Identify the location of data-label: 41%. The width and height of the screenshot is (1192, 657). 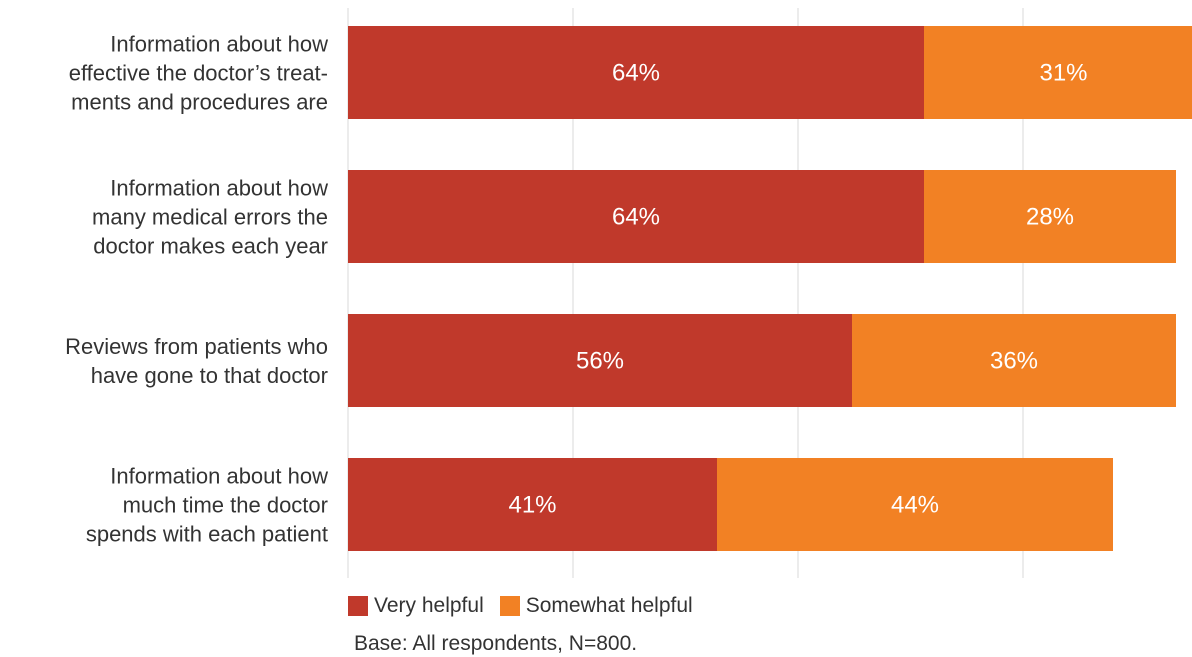
(532, 505).